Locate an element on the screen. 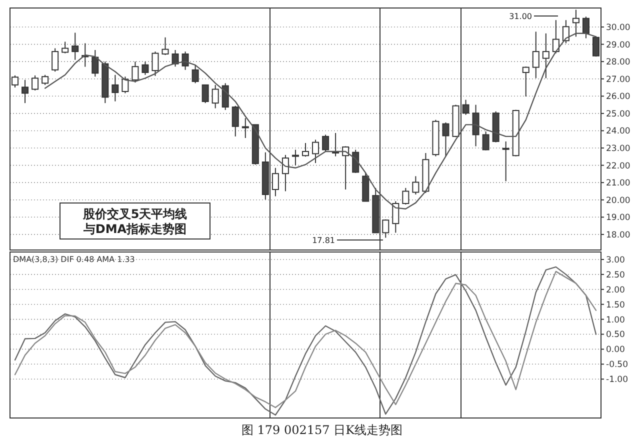 The image size is (644, 444). y-tick-label: 25.00 is located at coordinates (618, 114).